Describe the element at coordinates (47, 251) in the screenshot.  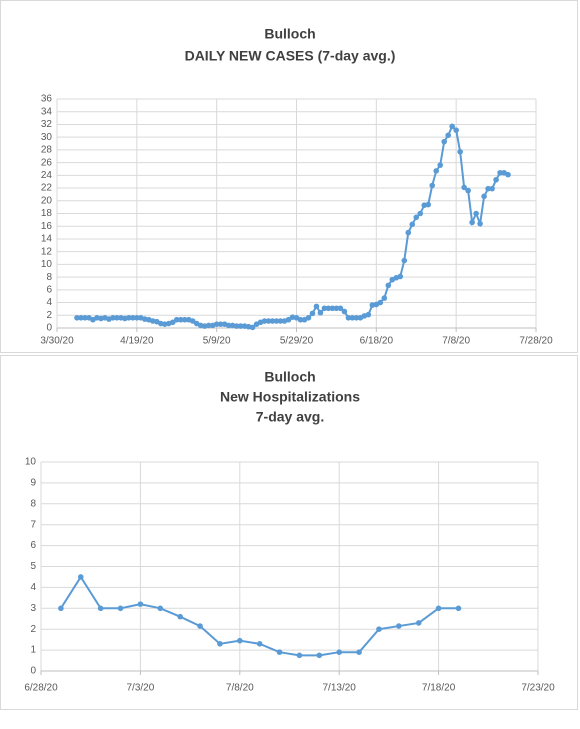
I see `y-tick-label: 12` at that location.